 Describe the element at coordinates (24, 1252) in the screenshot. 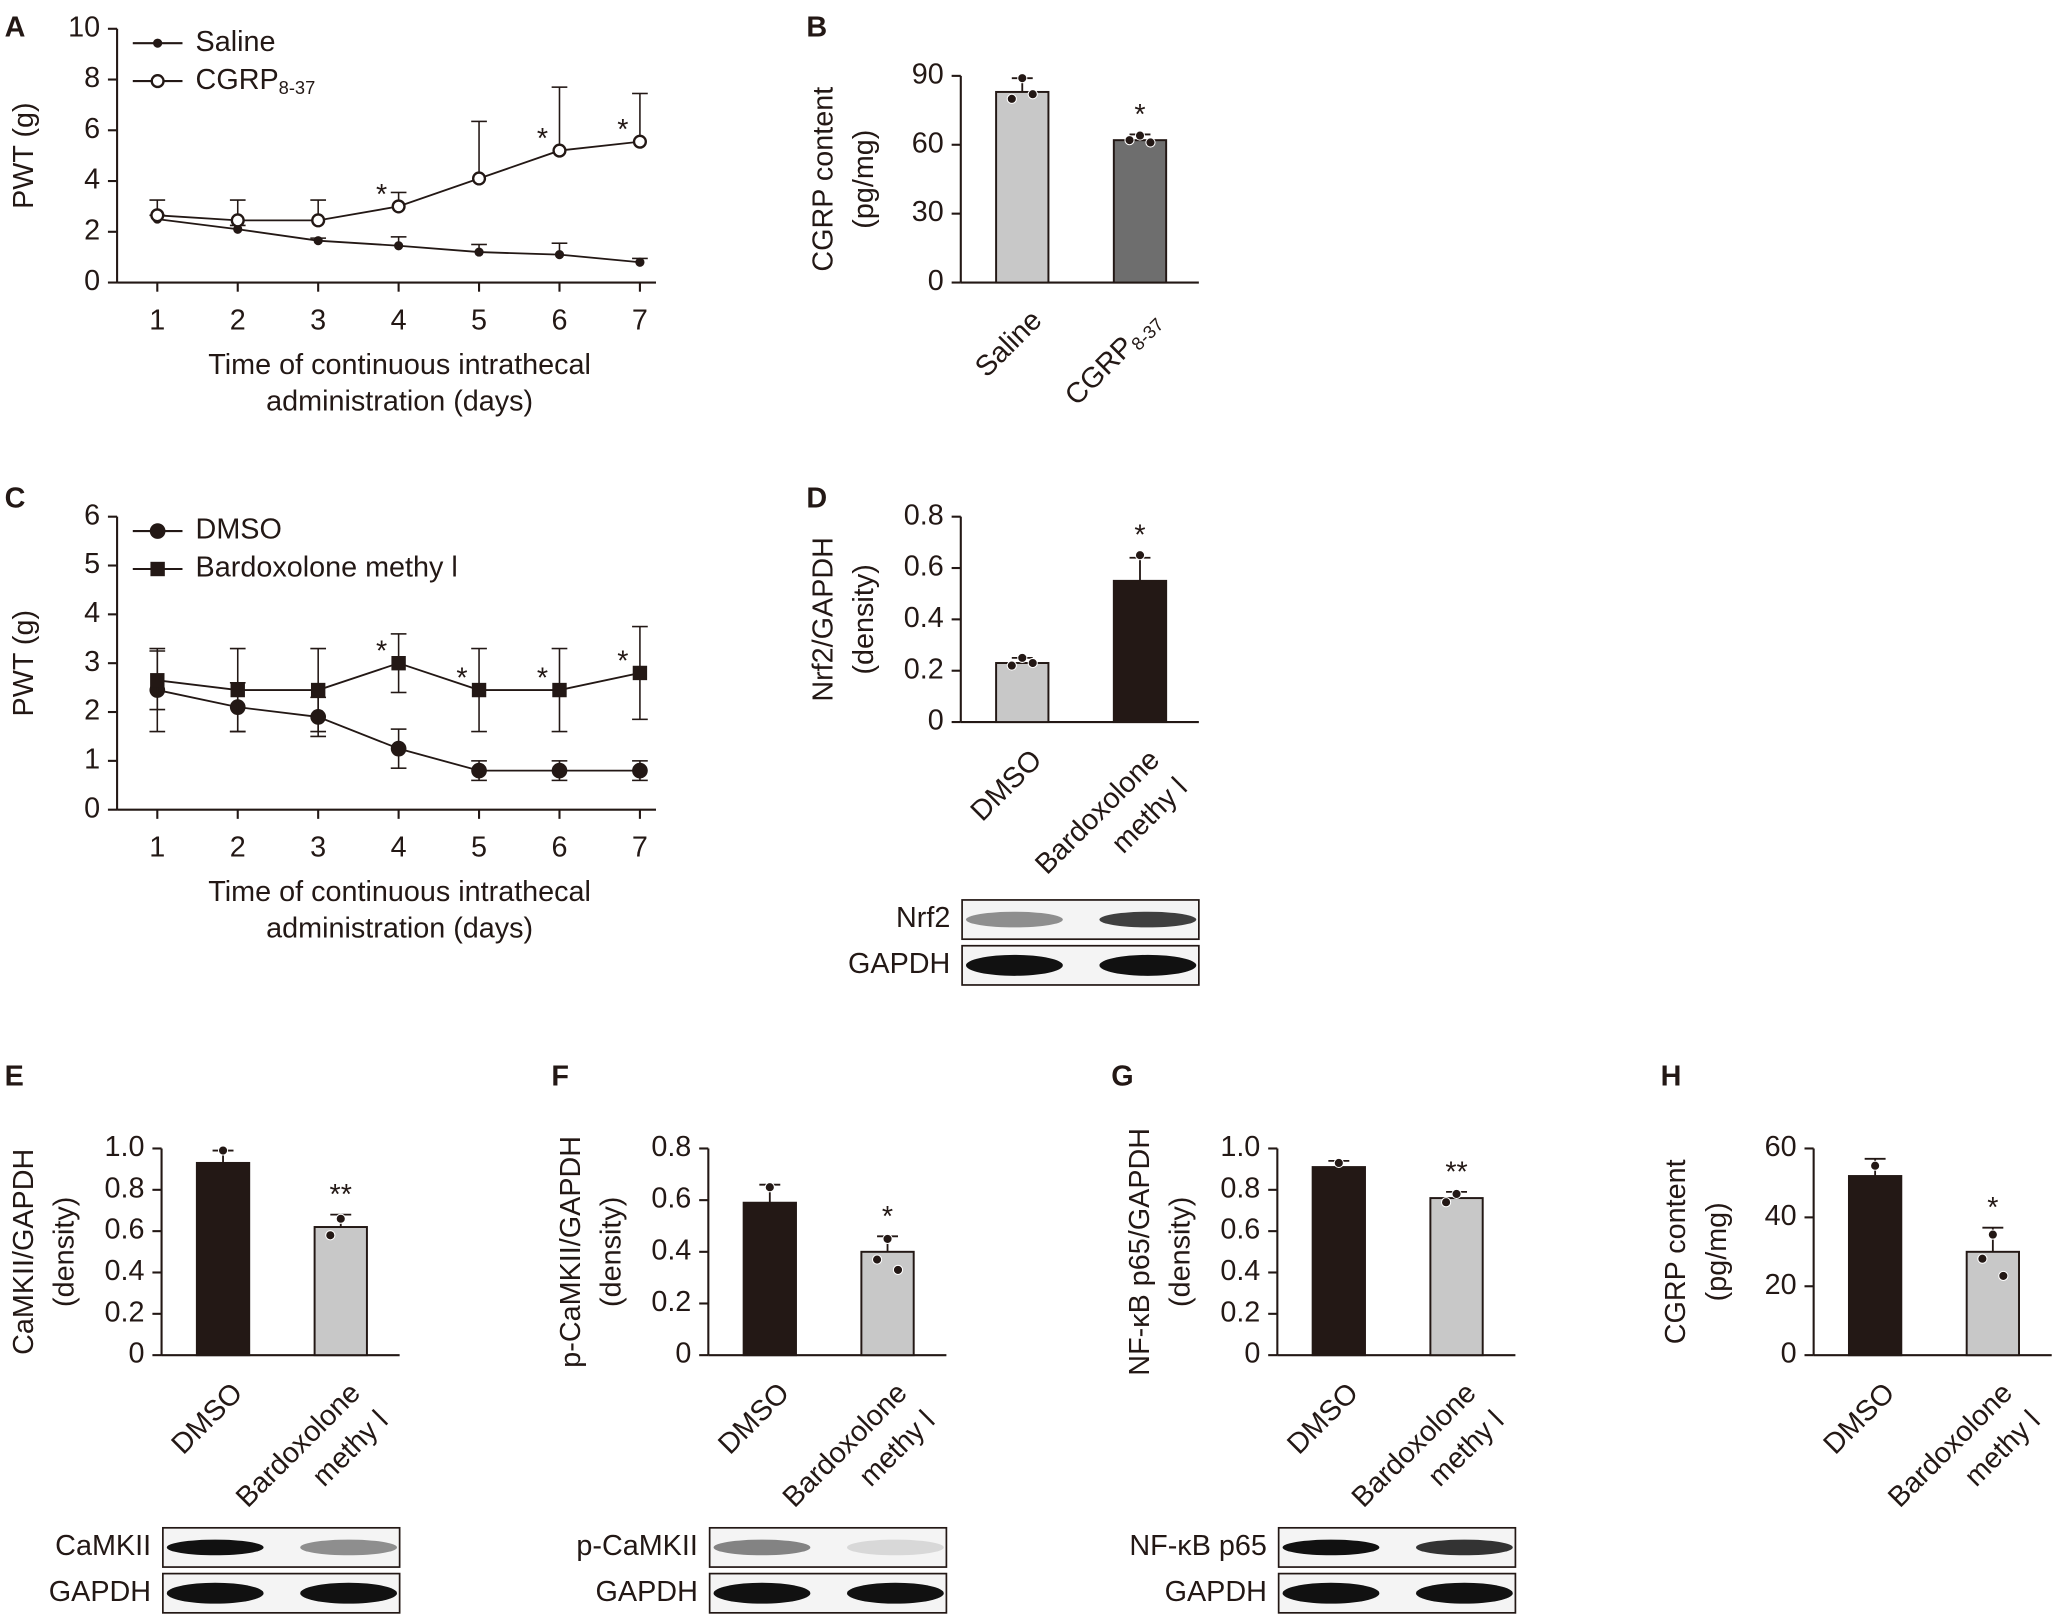

I see `y-axis-label: CaMKII/GAPDH` at that location.